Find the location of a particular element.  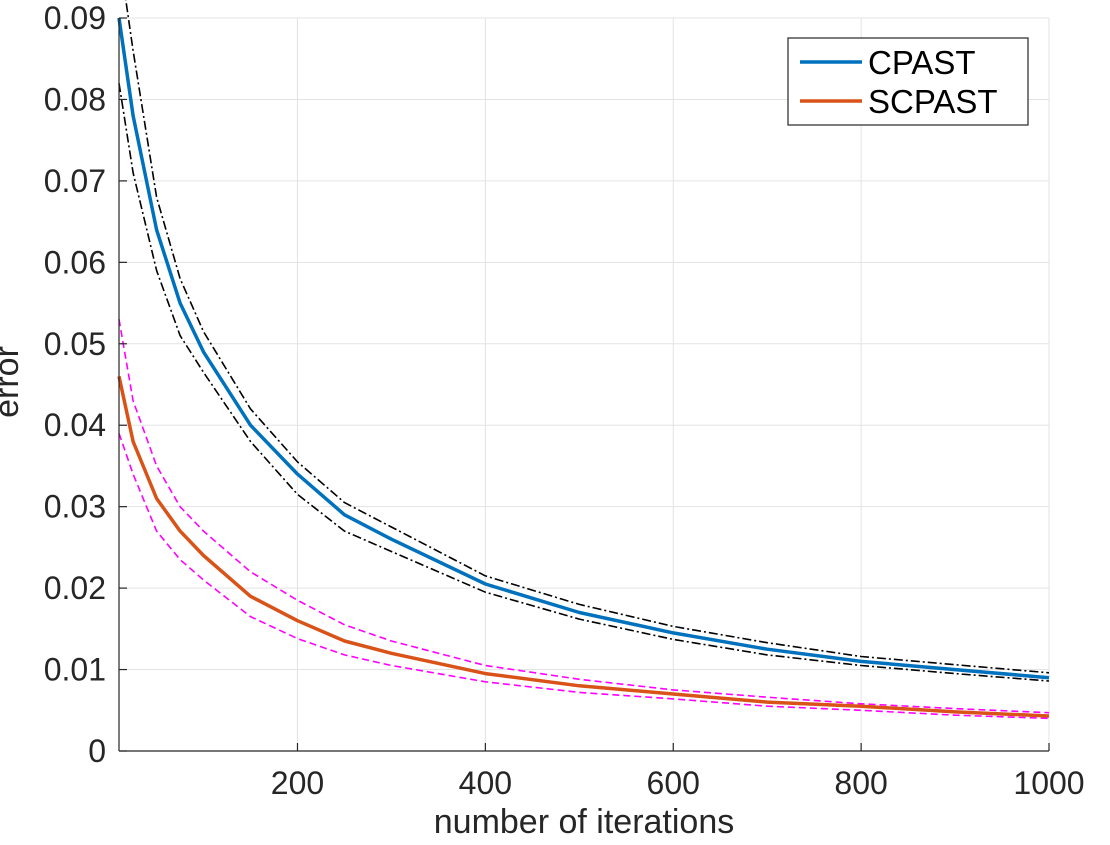

x-tick-label: 200 is located at coordinates (297, 783).